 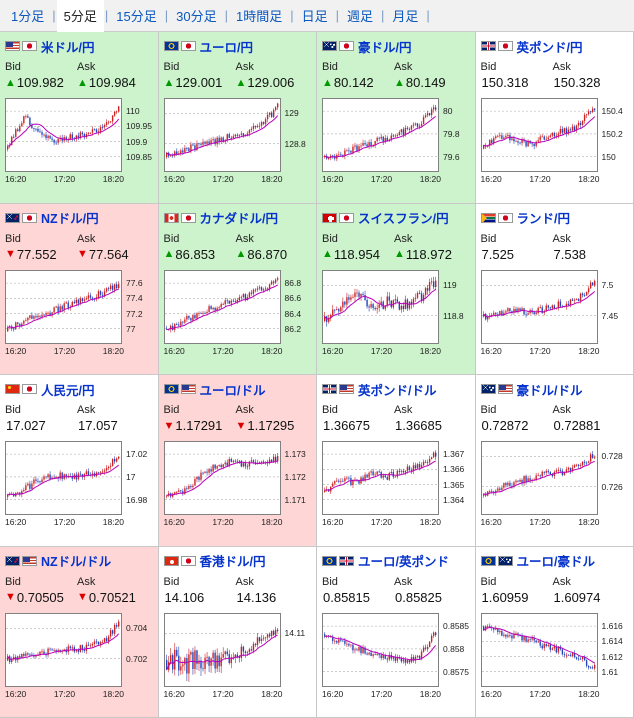 What do you see at coordinates (256, 597) in the screenshot?
I see `ask-value: 14.136` at bounding box center [256, 597].